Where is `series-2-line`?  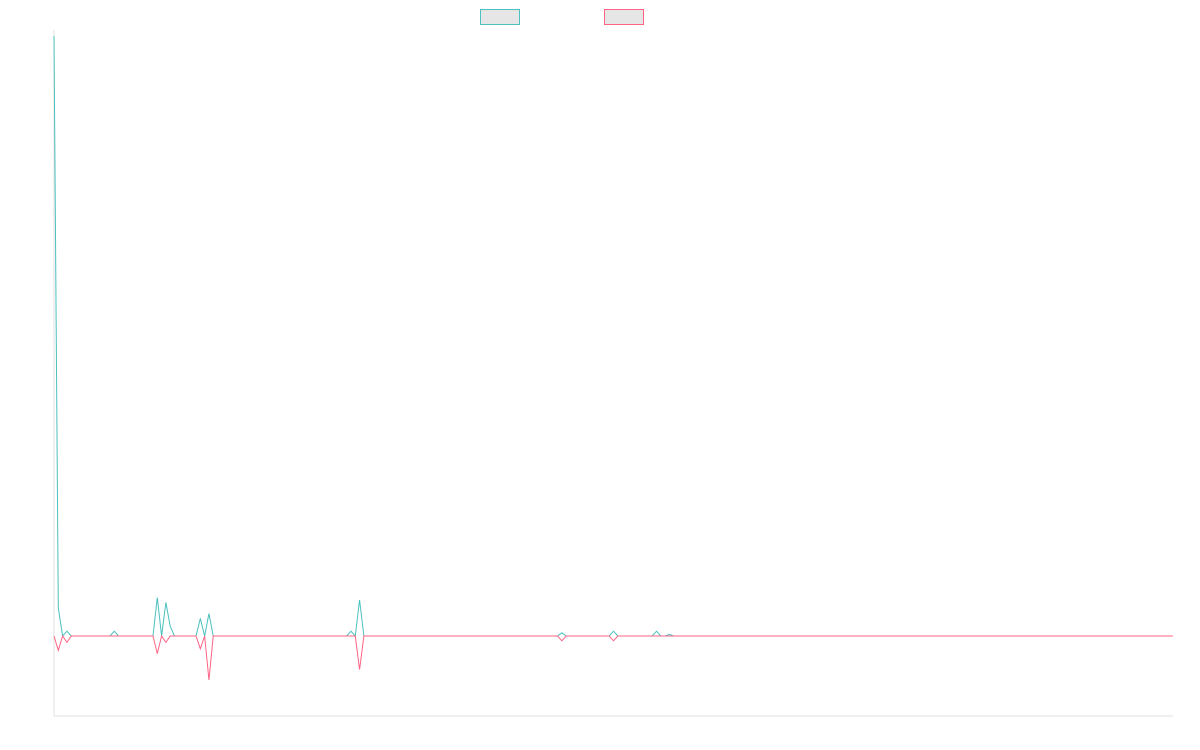
series-2-line is located at coordinates (613, 657).